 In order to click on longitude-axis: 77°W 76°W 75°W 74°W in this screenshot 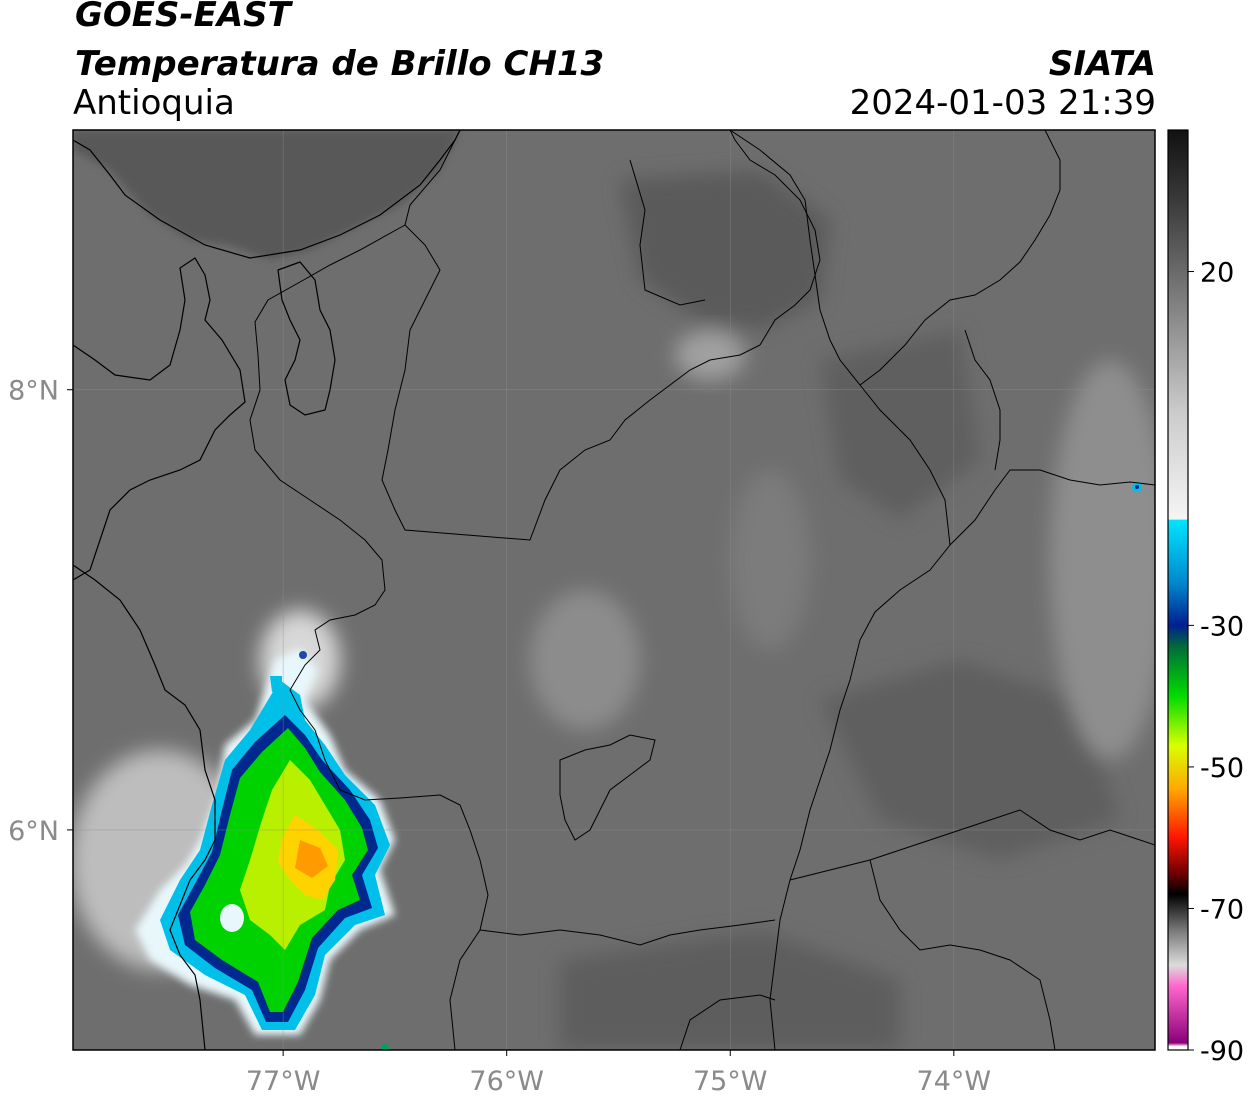, I will do `click(618, 1073)`.